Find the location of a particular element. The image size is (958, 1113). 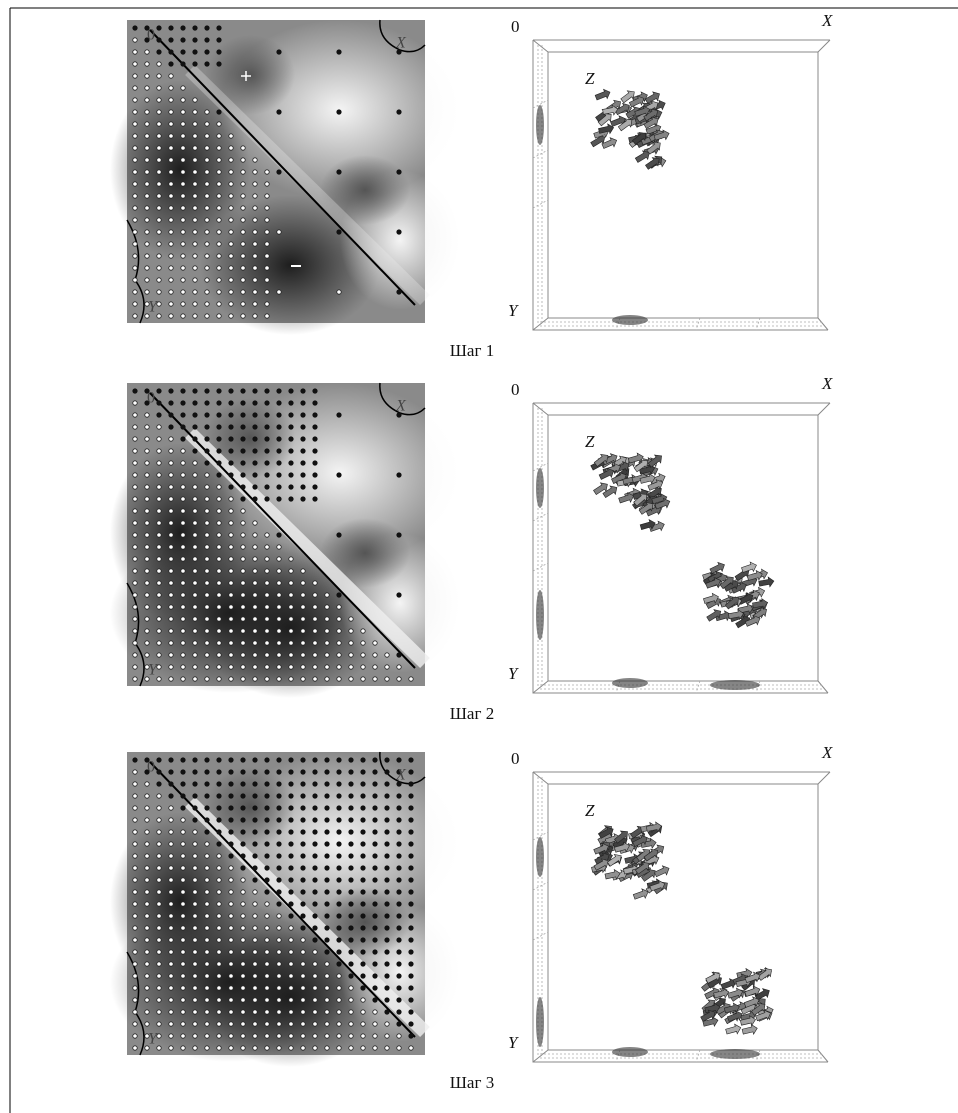

contour-blob is located at coordinates (365, 190).